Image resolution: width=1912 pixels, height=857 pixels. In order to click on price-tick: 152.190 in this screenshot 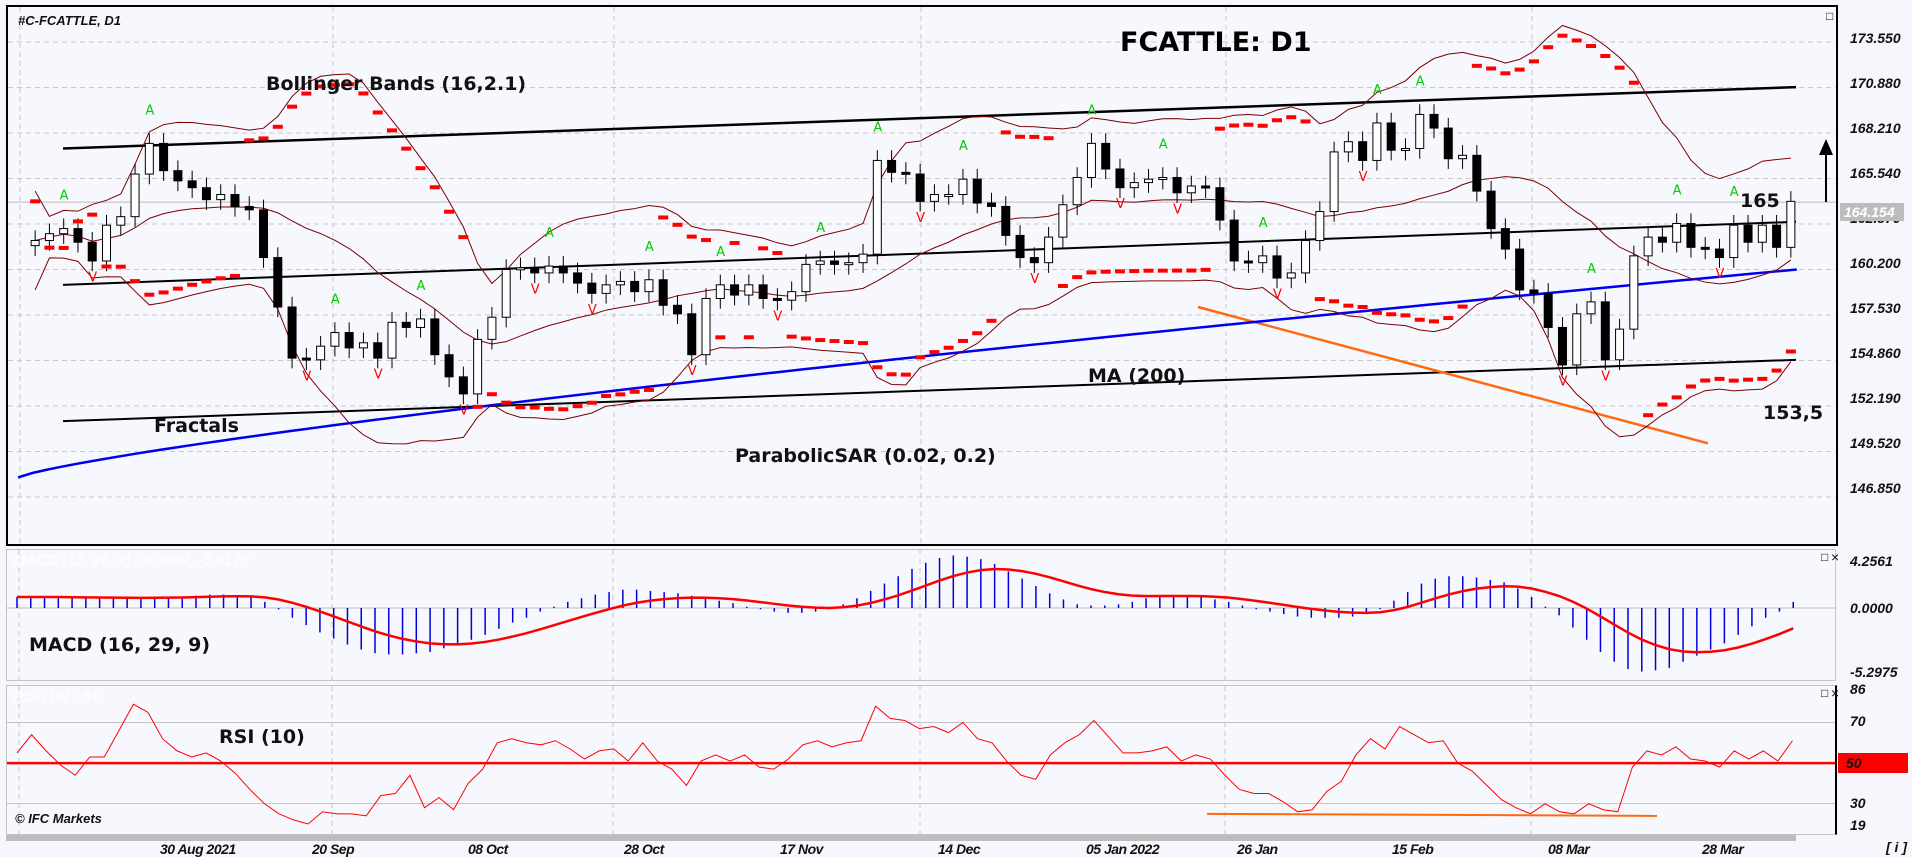, I will do `click(1875, 398)`.